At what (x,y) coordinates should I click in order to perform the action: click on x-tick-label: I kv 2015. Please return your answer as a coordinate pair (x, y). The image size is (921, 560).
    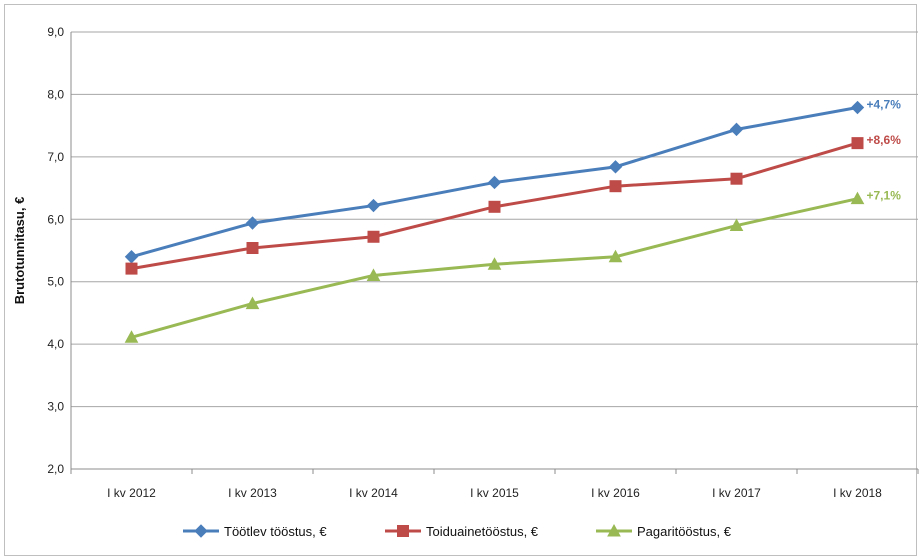
    Looking at the image, I should click on (494, 493).